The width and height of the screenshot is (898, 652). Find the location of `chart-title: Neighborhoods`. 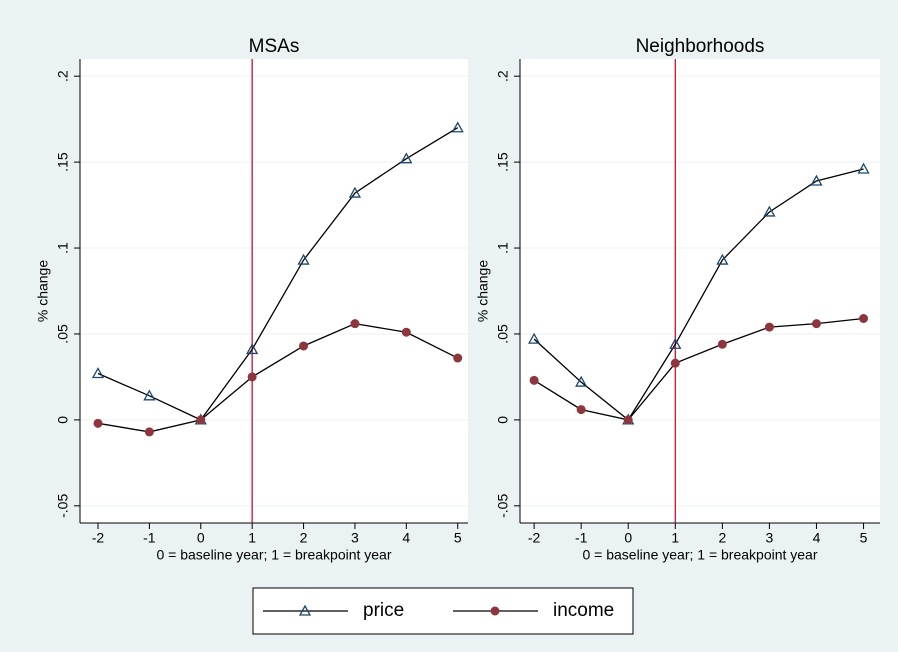

chart-title: Neighborhoods is located at coordinates (700, 46).